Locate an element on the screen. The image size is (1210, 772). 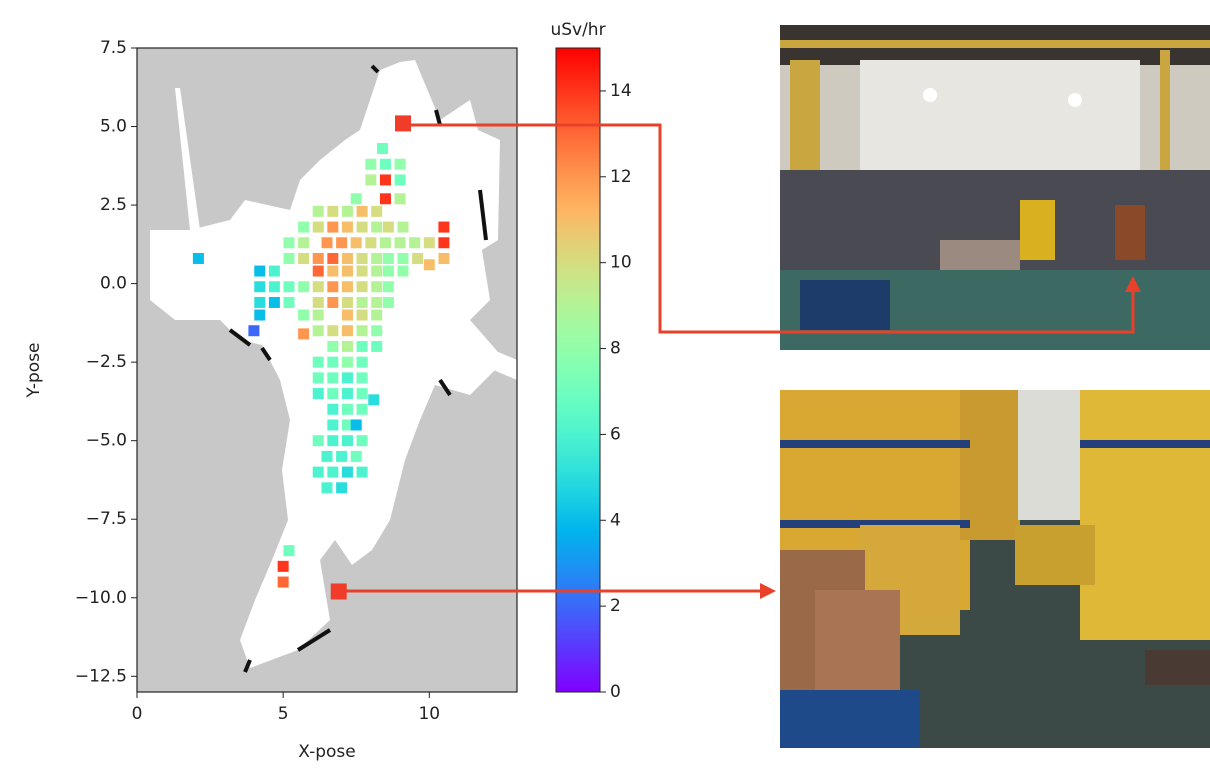
y-tick-label: 7.5 is located at coordinates (113, 48).